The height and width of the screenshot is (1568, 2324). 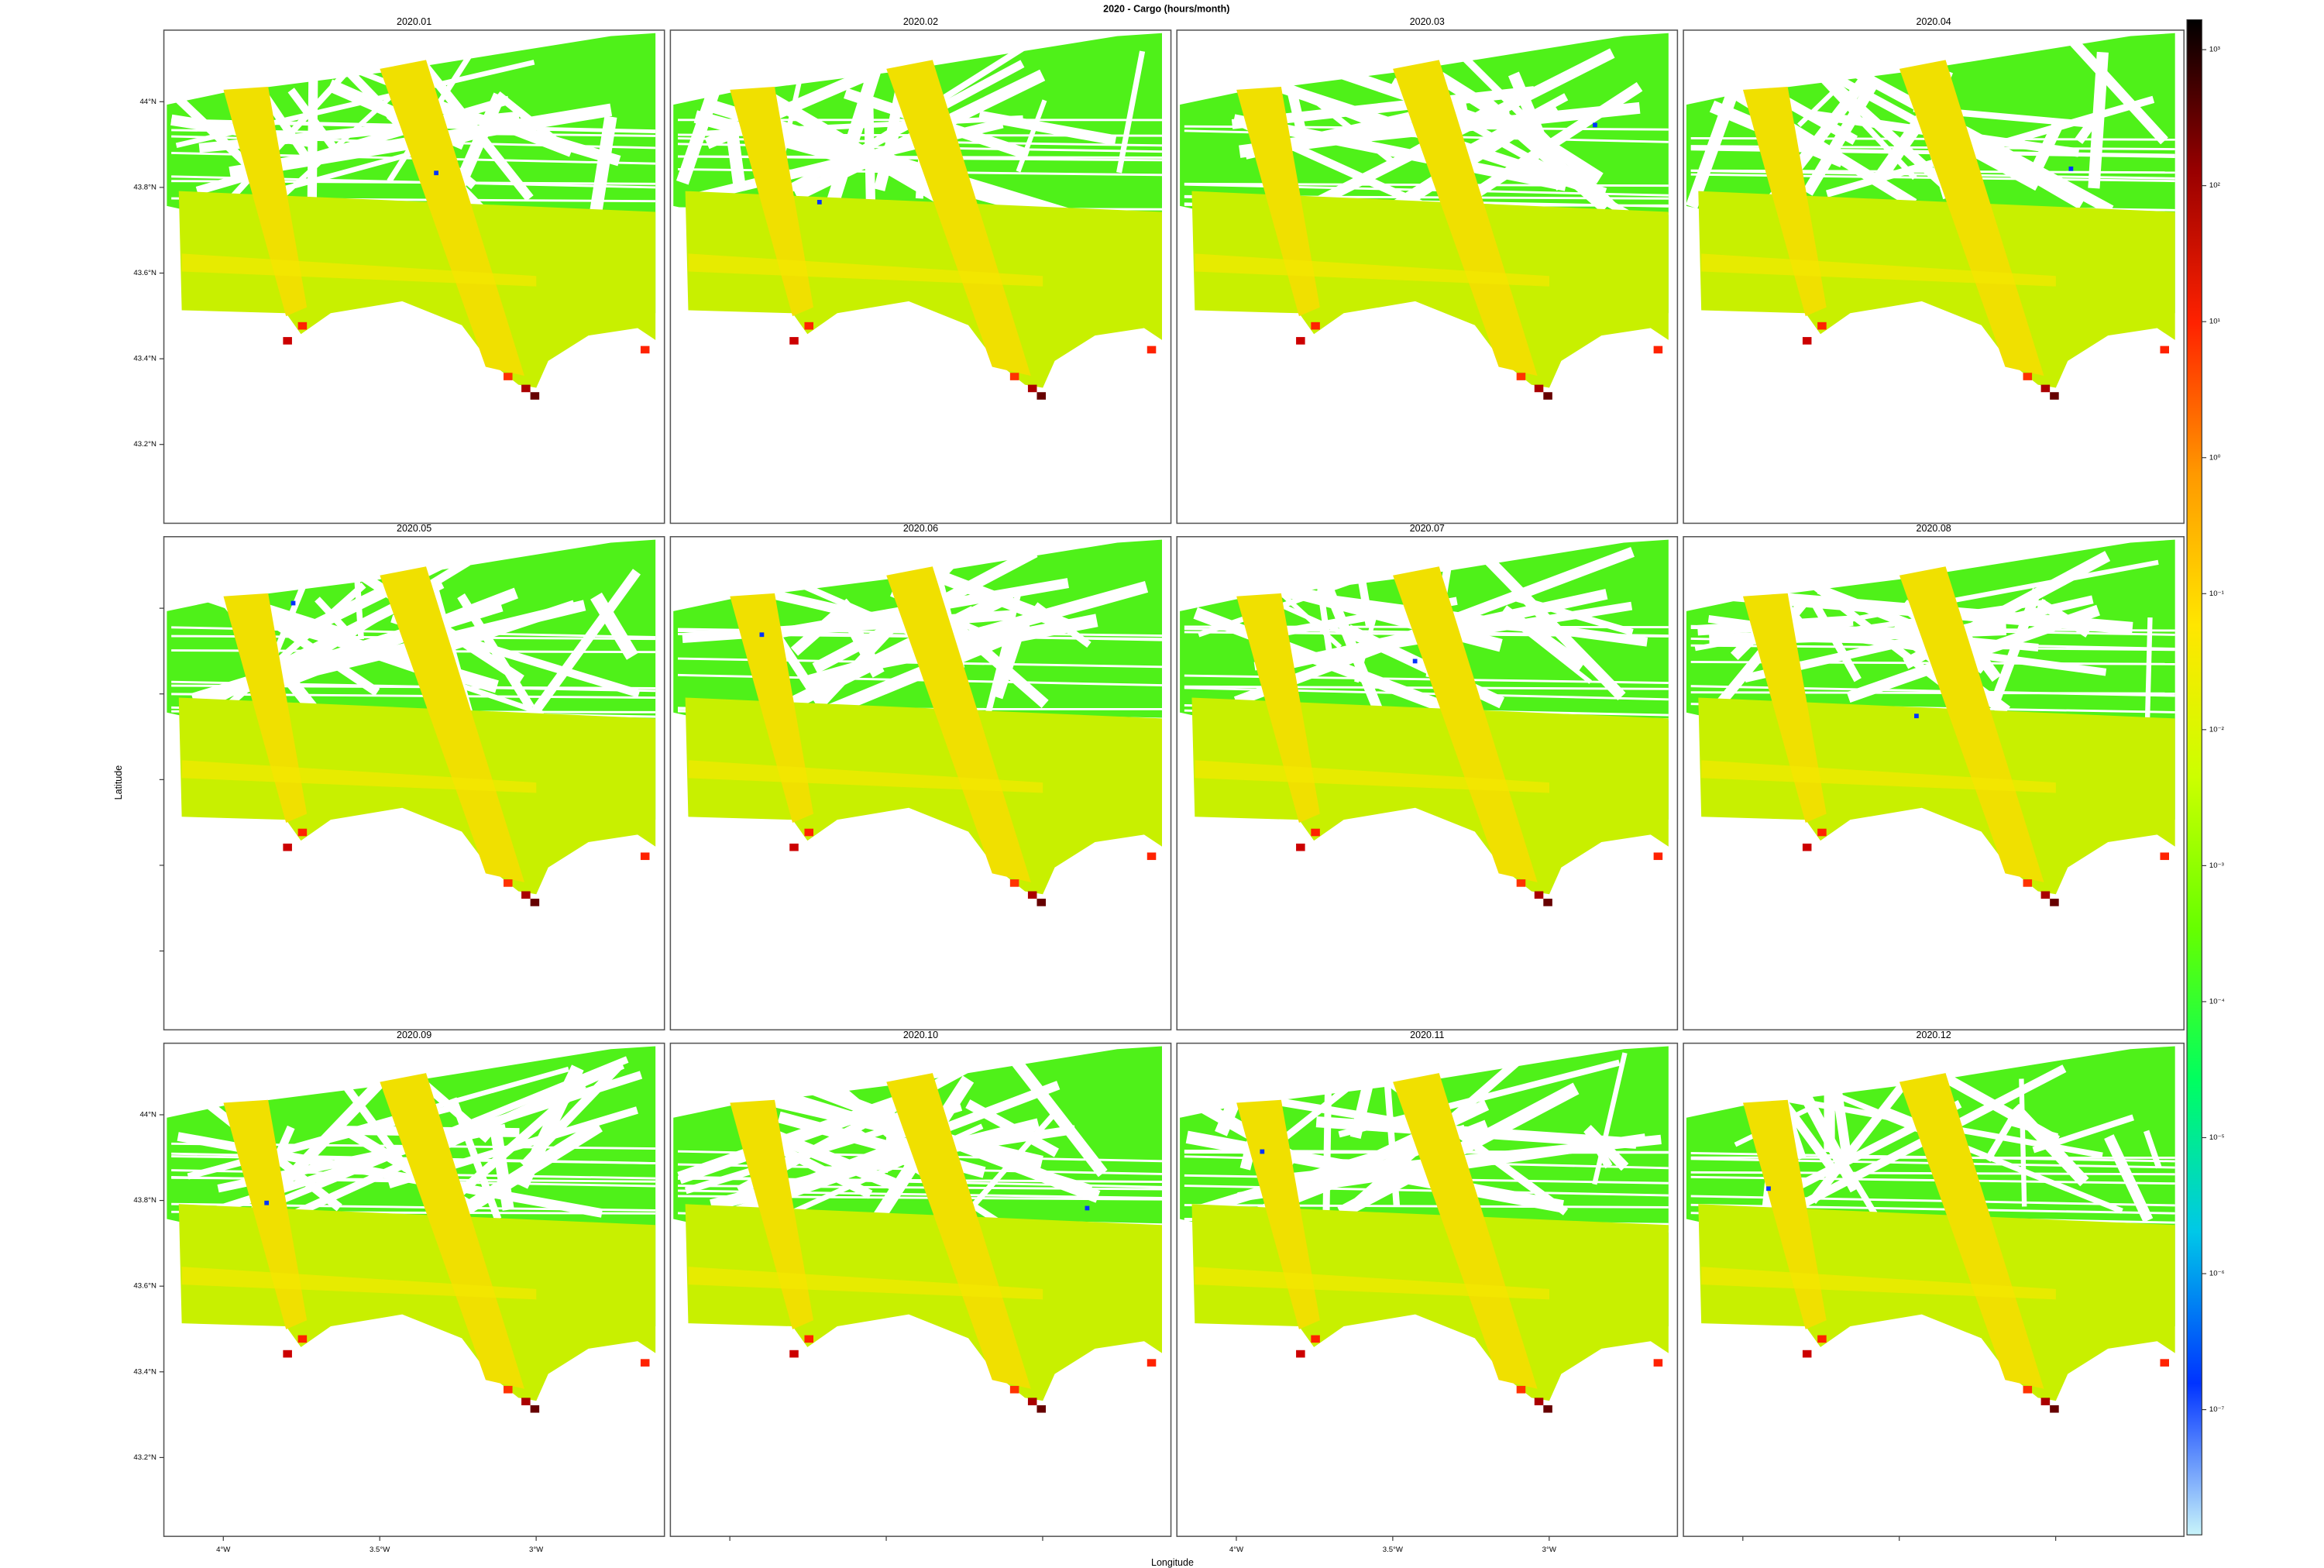 What do you see at coordinates (536, 1550) in the screenshot?
I see `x-tick-label: 3°W` at bounding box center [536, 1550].